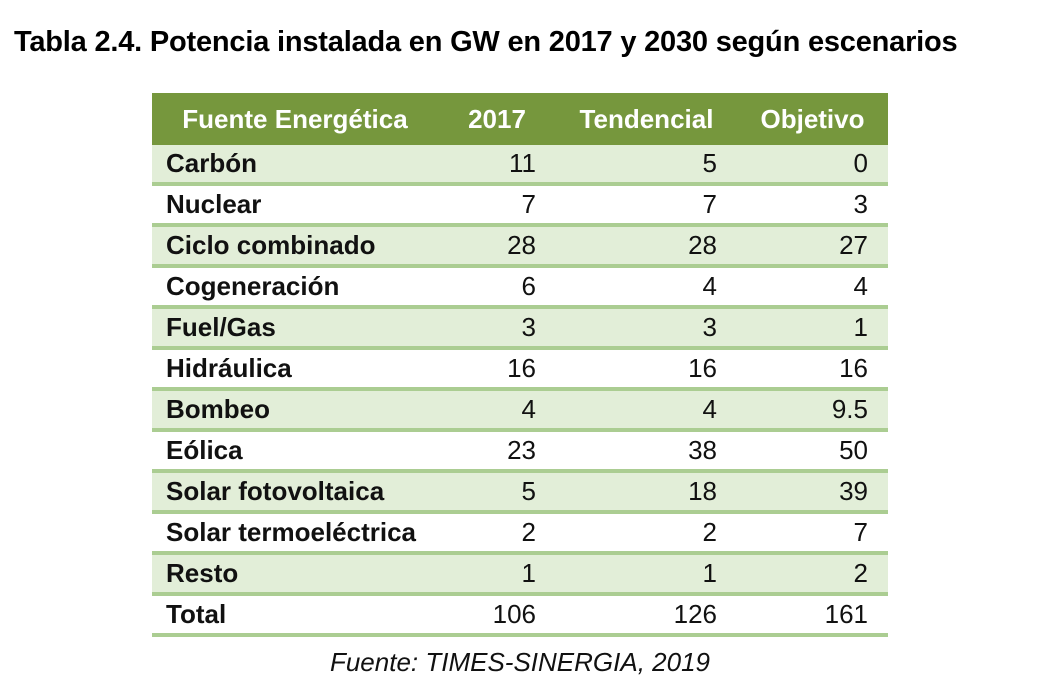  I want to click on cell-tendencial: 3, so click(646, 329).